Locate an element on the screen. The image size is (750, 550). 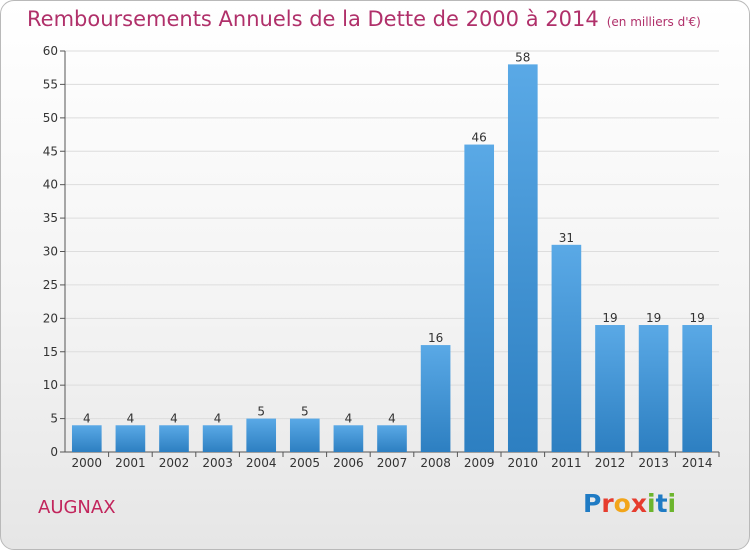
x-tick-label: 2001 is located at coordinates (130, 463).